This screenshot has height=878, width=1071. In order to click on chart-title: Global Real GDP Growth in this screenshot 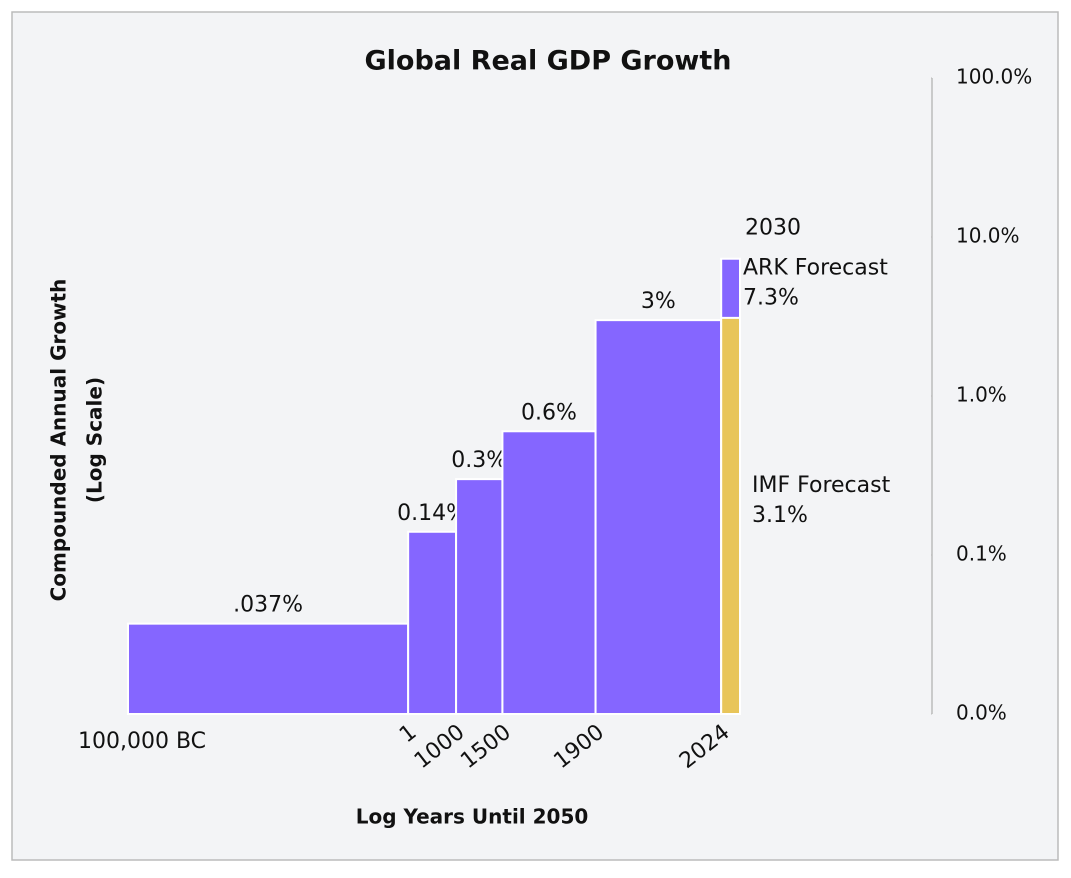, I will do `click(547, 61)`.